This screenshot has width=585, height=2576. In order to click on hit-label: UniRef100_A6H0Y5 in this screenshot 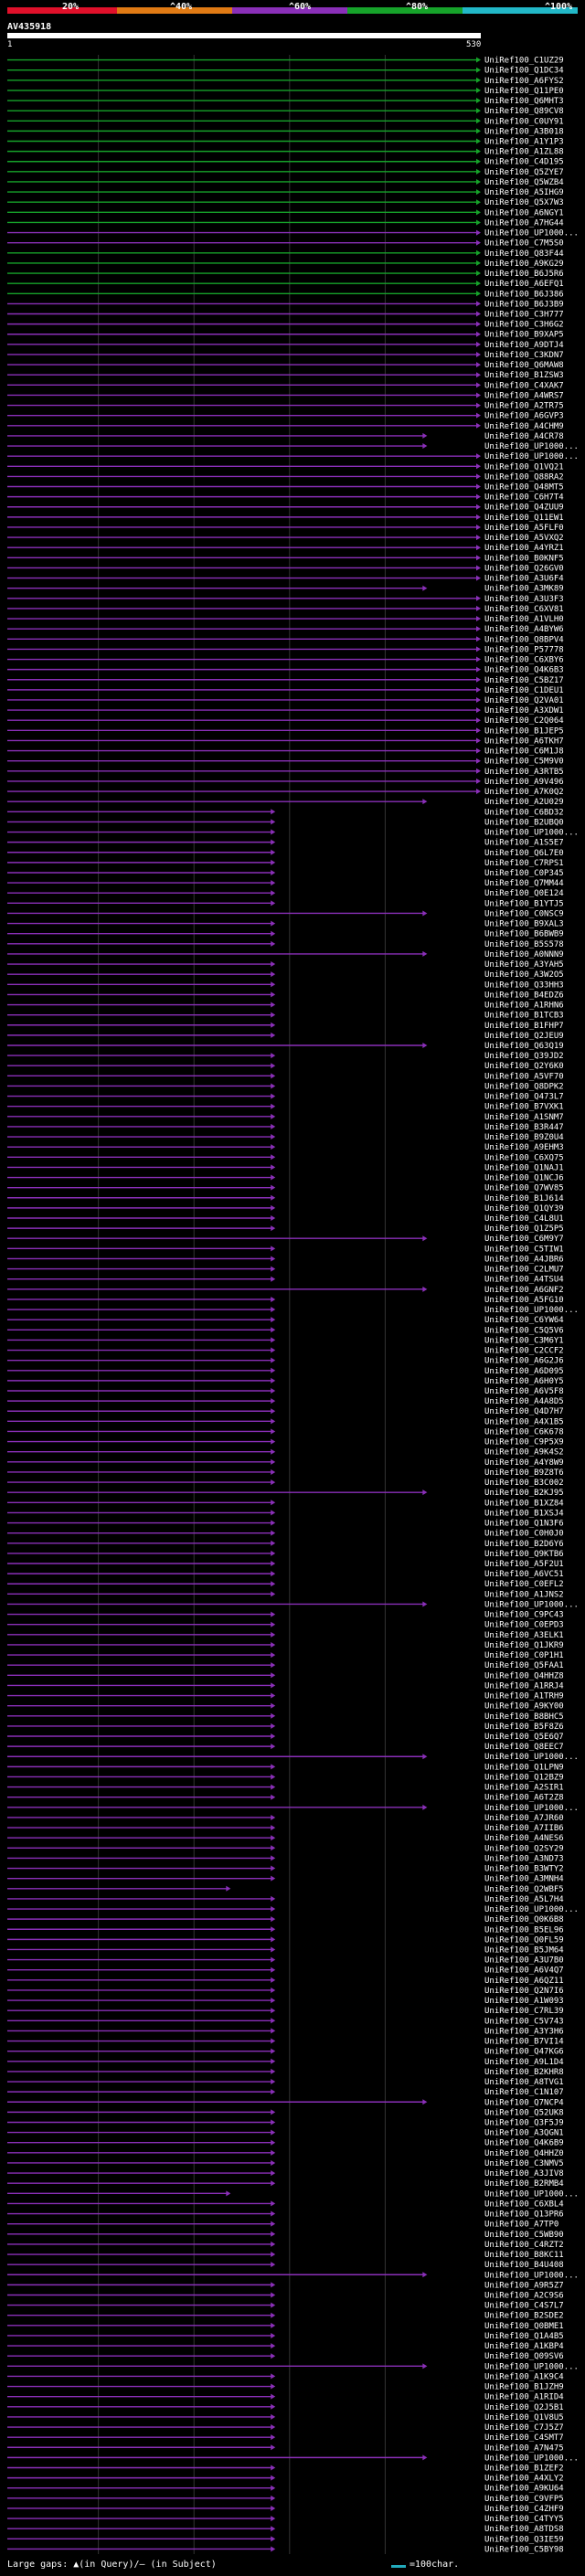, I will do `click(524, 1381)`.